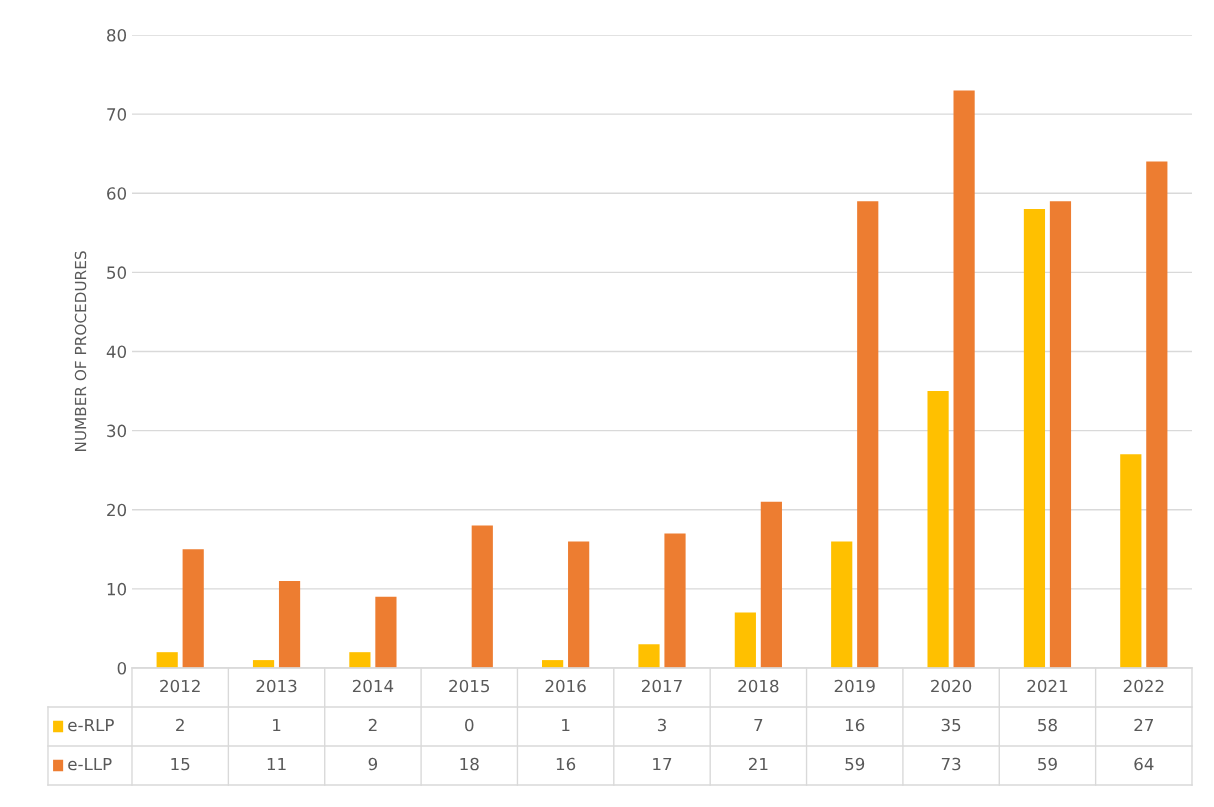 Image resolution: width=1214 pixels, height=807 pixels. I want to click on data-label: 64, so click(1144, 764).